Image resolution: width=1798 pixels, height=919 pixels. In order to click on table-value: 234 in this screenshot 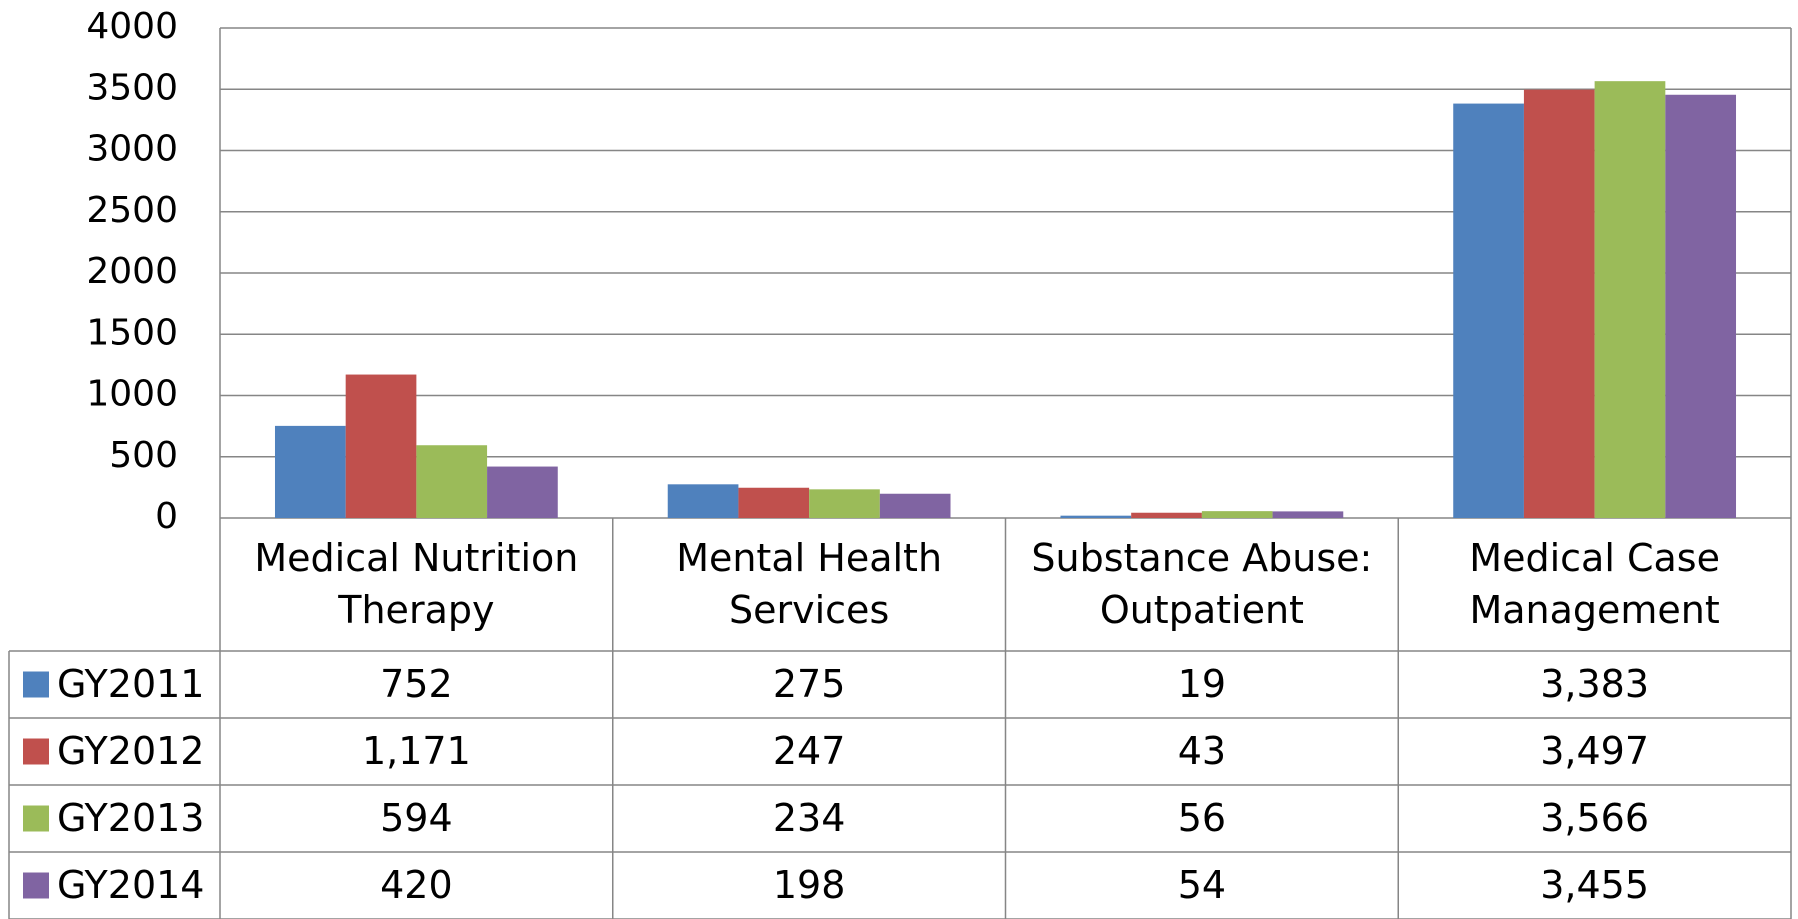, I will do `click(809, 817)`.